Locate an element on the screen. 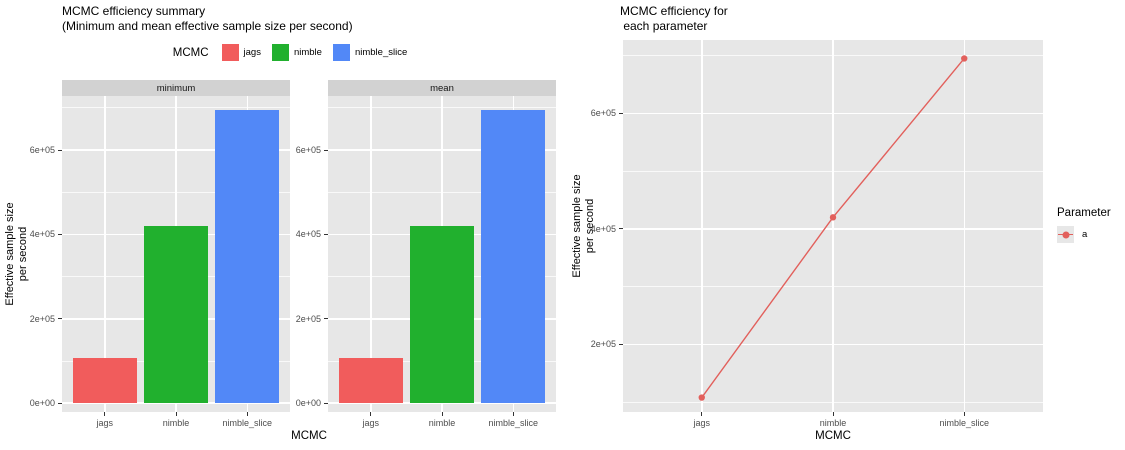  facet-strip-mean: mean is located at coordinates (442, 88).